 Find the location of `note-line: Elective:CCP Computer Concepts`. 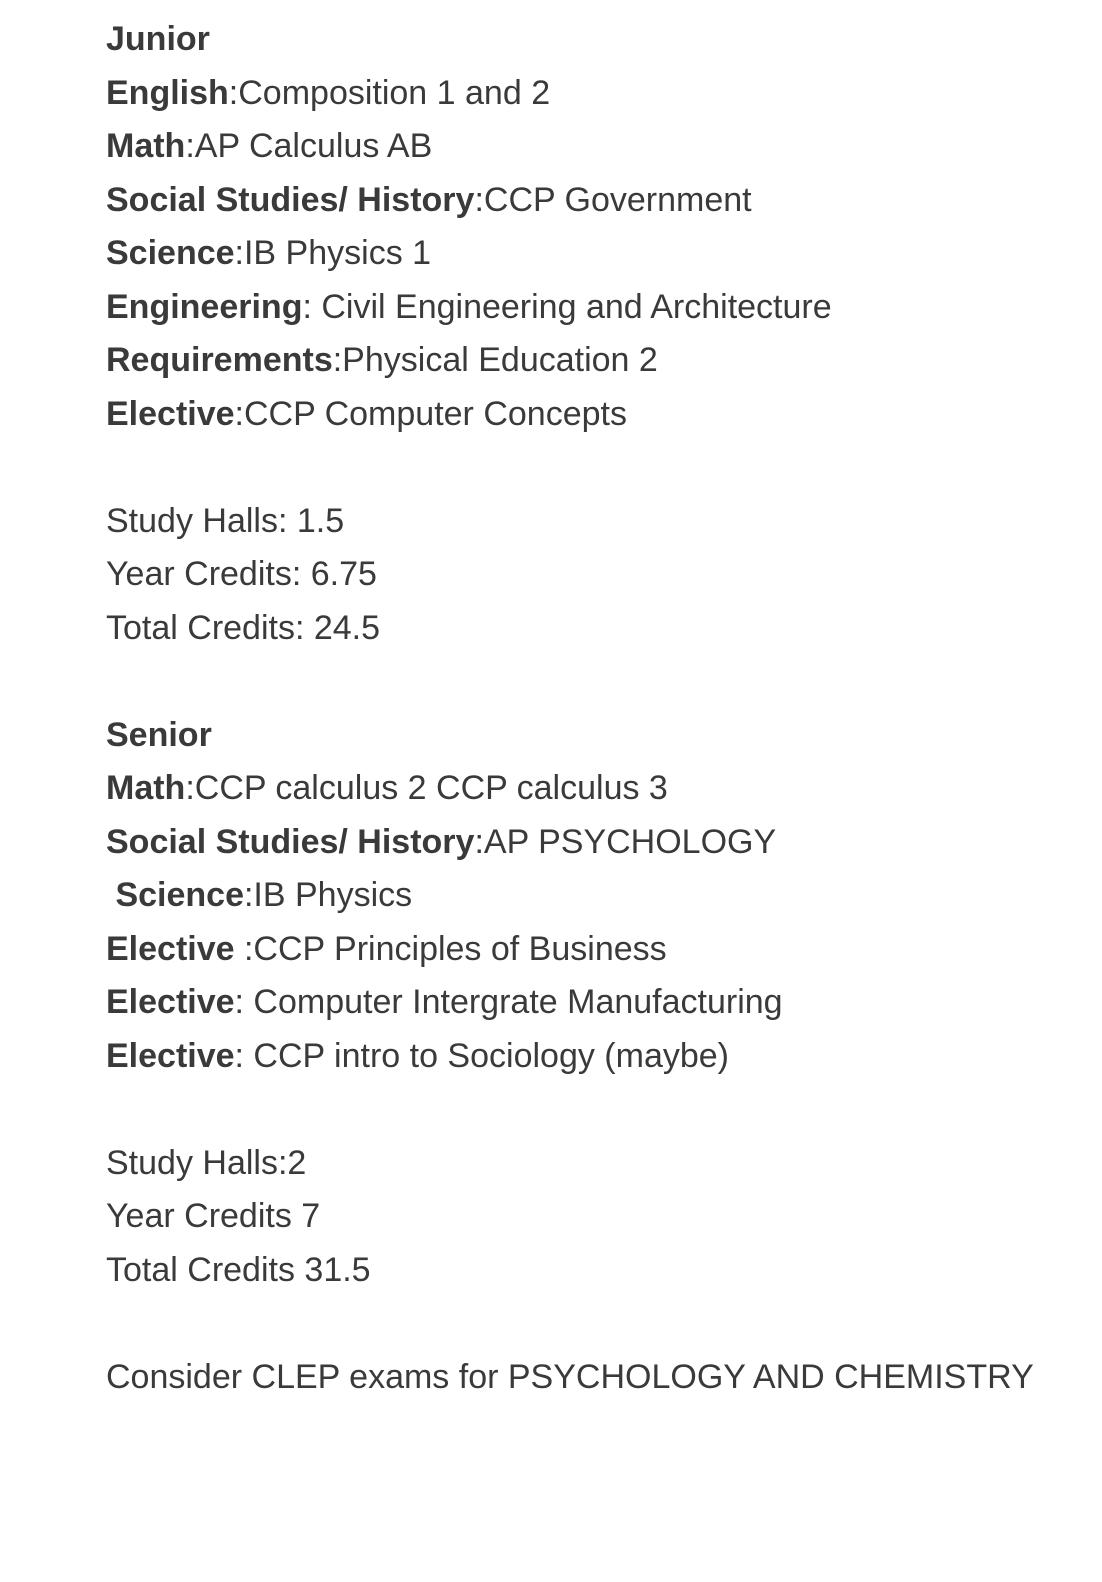

note-line: Elective:CCP Computer Concepts is located at coordinates (604, 415).